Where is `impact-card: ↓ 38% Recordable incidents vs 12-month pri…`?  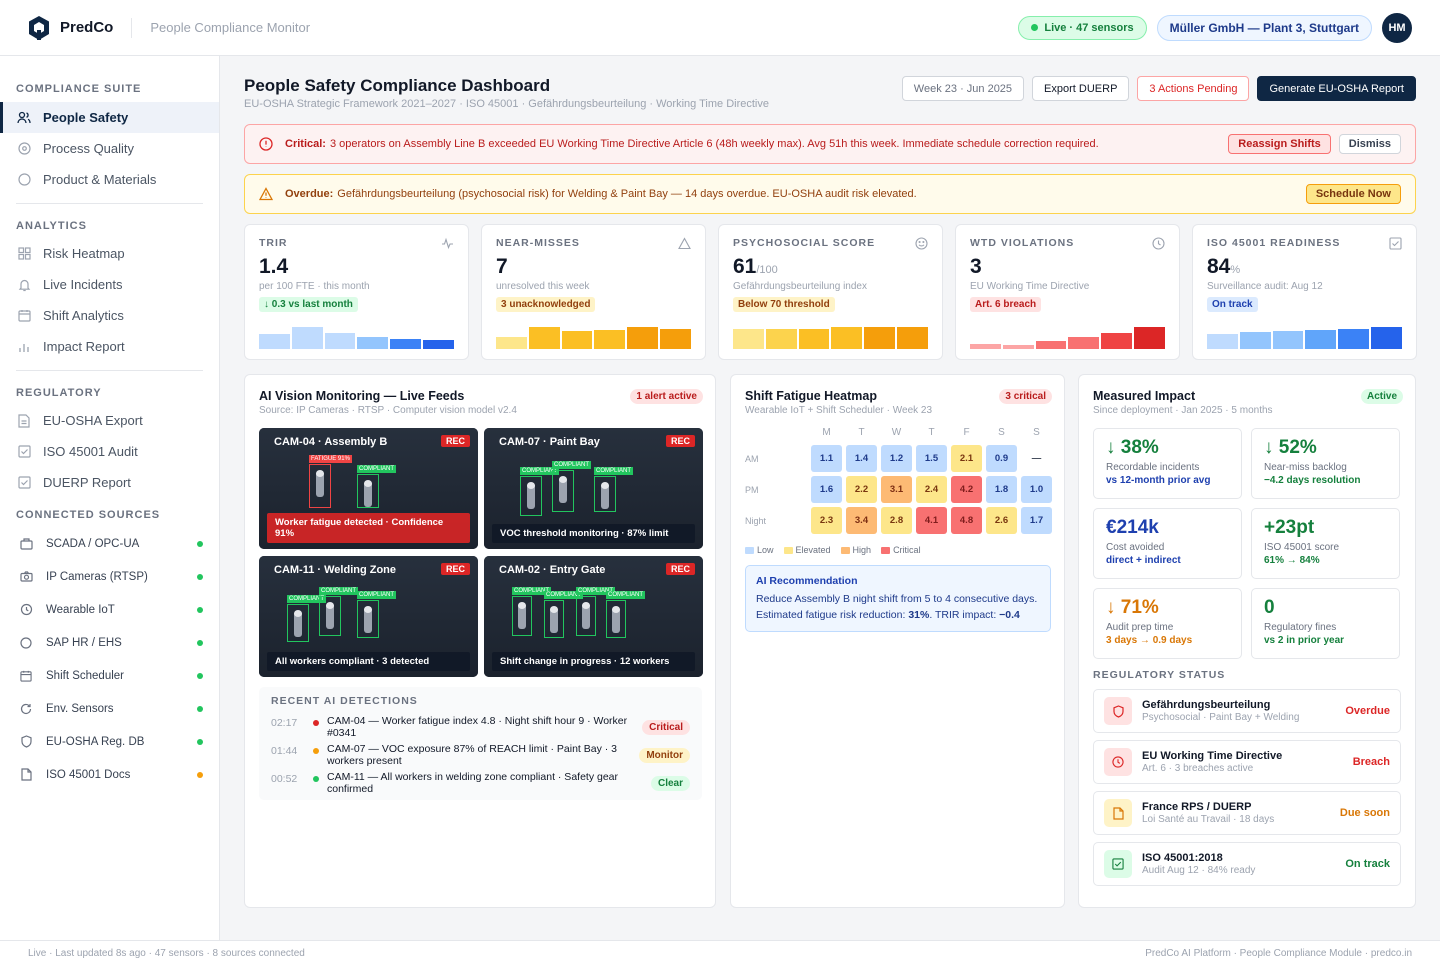 impact-card: ↓ 38% Recordable incidents vs 12-month pri… is located at coordinates (1167, 463).